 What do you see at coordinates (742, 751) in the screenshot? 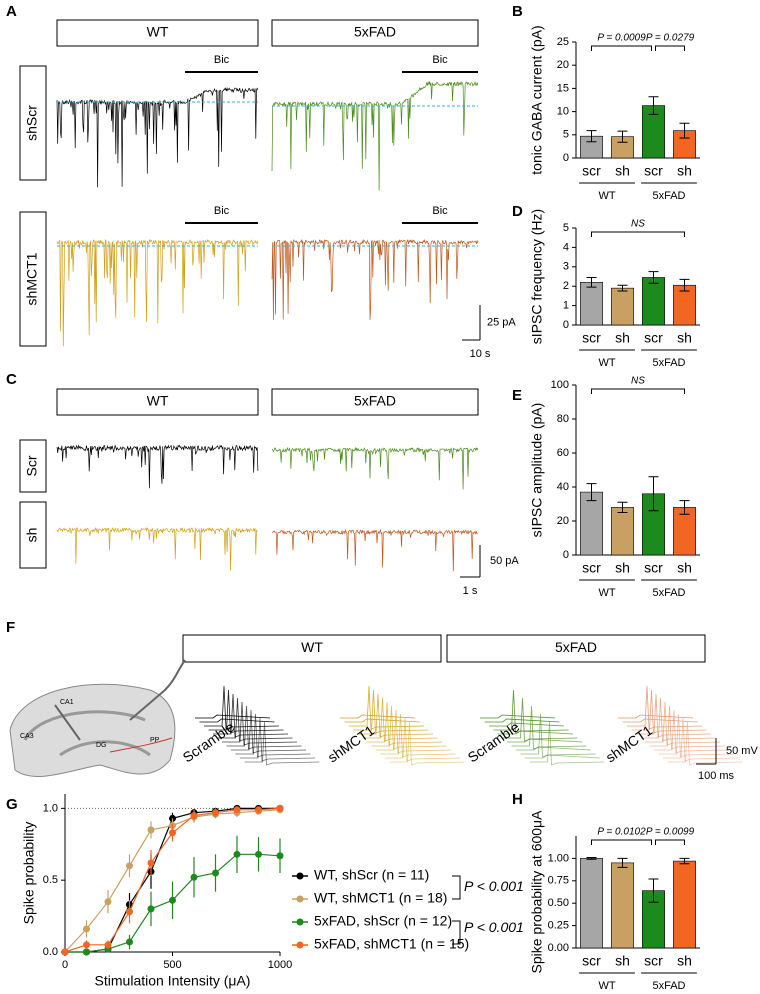
I see `scale-label: 50 mV` at bounding box center [742, 751].